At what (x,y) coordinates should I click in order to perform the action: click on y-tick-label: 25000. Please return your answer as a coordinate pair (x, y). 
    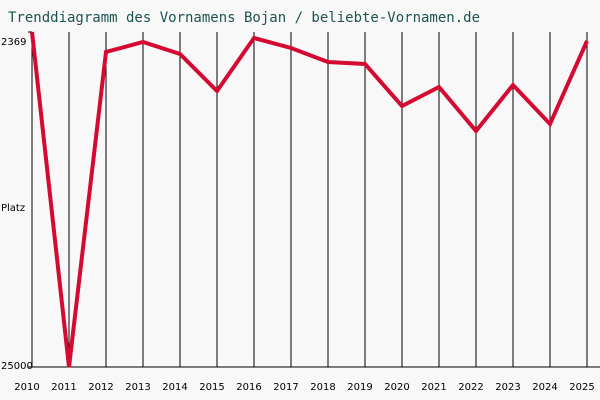
    Looking at the image, I should click on (17, 366).